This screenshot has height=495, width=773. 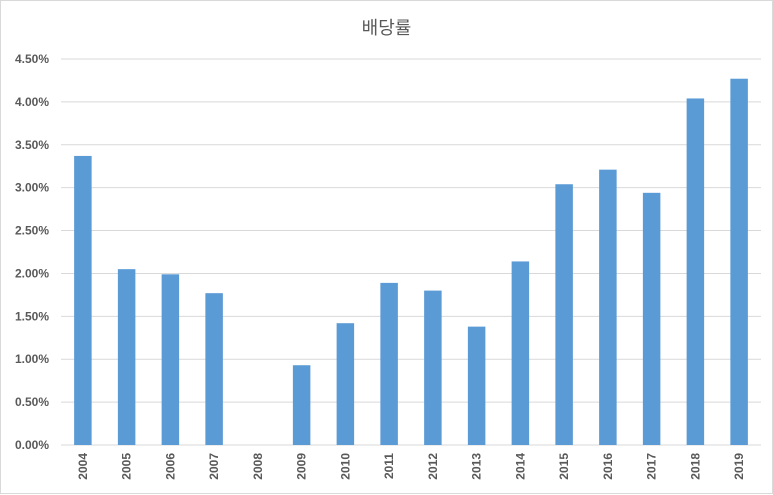 What do you see at coordinates (83, 300) in the screenshot?
I see `bar-2004` at bounding box center [83, 300].